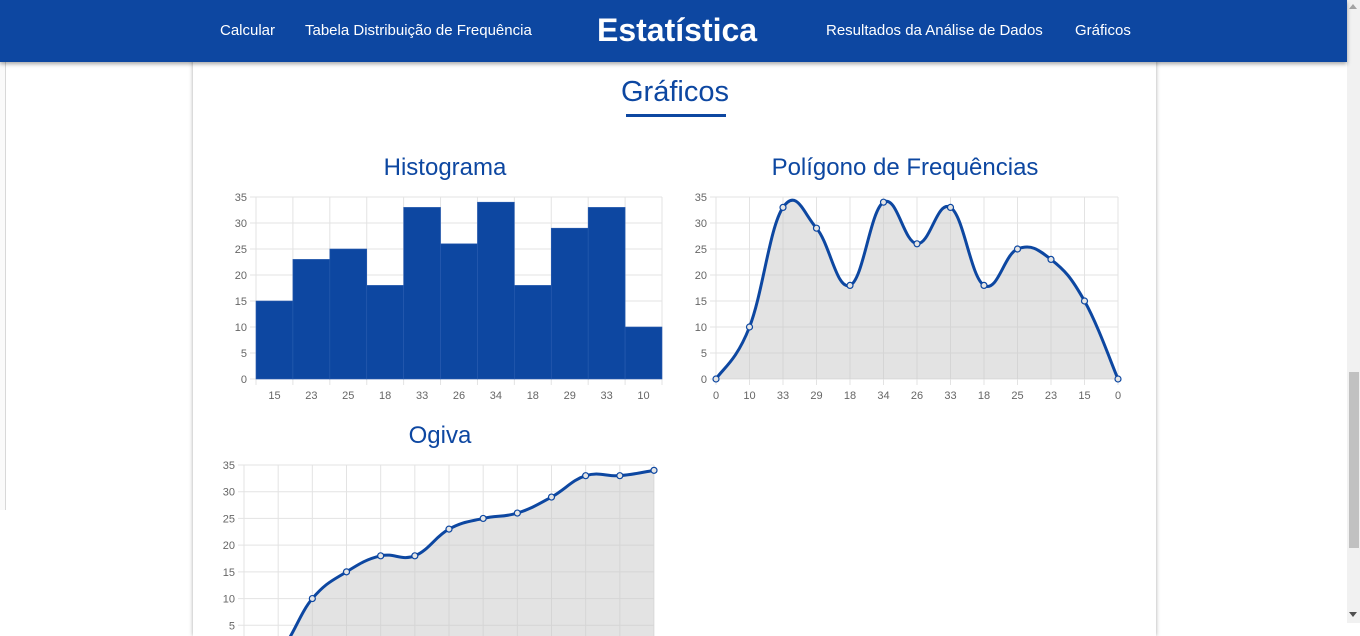 The image size is (1360, 636). I want to click on histogram-ytick-label: 10, so click(241, 328).